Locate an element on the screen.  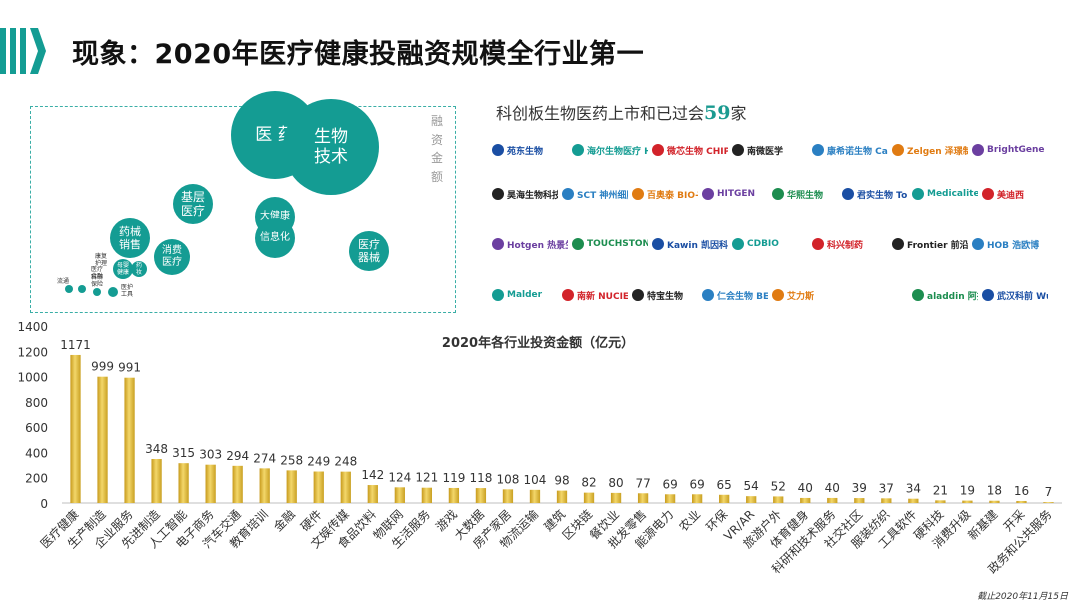
company-logo-text: 昊海生物科技 is located at coordinates (532, 195).